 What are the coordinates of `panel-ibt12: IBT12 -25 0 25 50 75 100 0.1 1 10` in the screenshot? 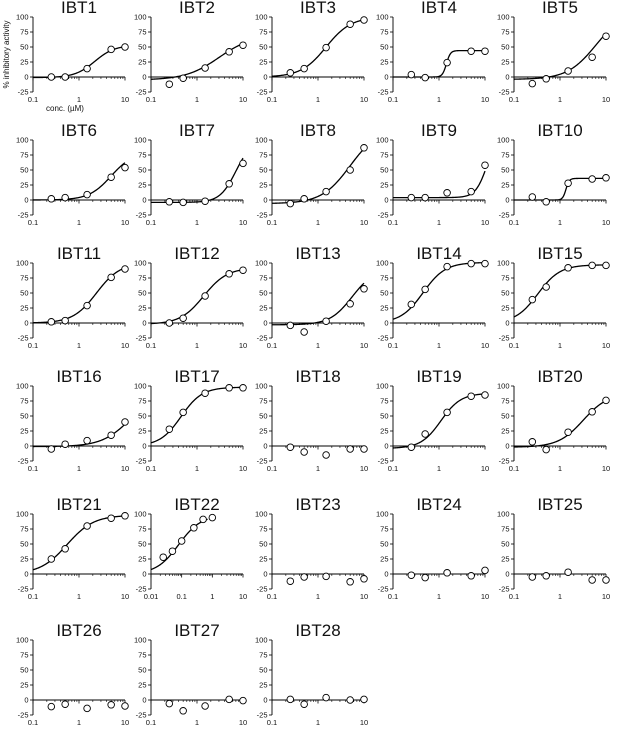 It's located at (190, 297).